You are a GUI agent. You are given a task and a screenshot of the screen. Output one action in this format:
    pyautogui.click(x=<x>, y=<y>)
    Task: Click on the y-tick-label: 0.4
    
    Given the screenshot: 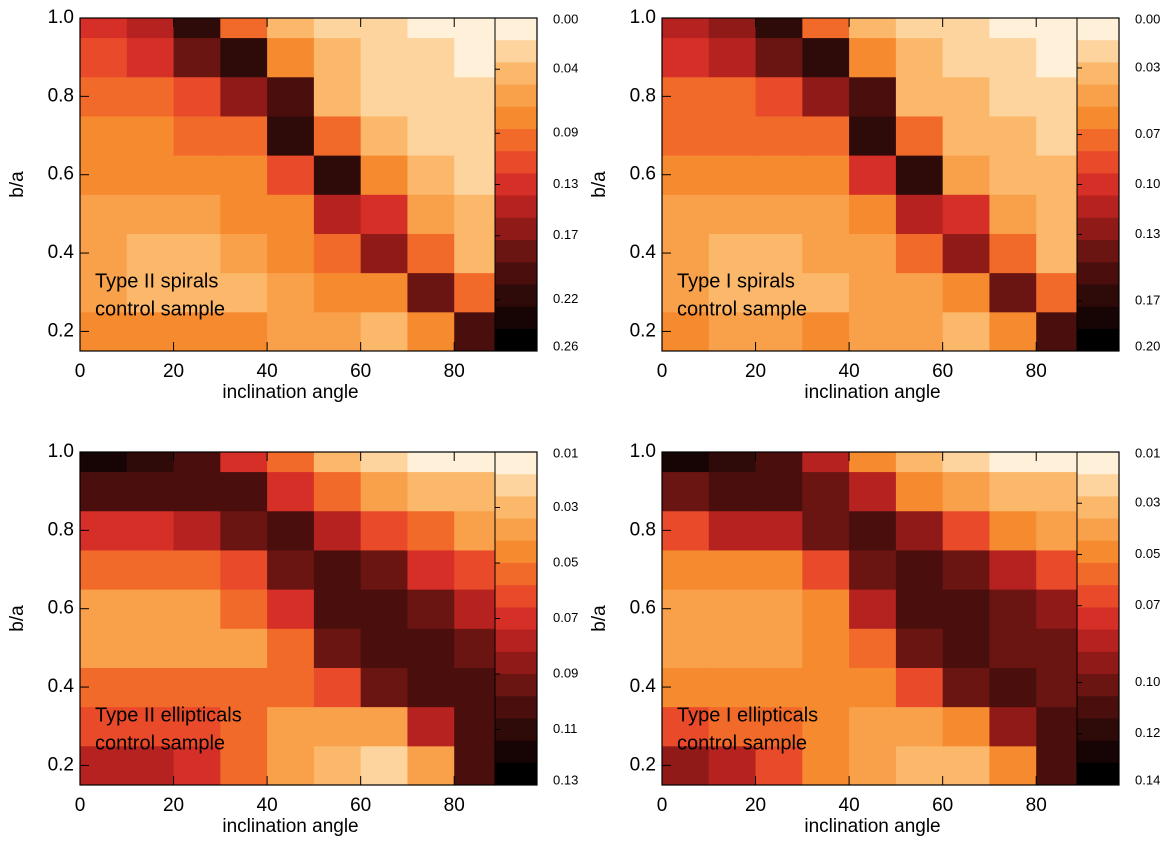 What is the action you would take?
    pyautogui.click(x=643, y=686)
    